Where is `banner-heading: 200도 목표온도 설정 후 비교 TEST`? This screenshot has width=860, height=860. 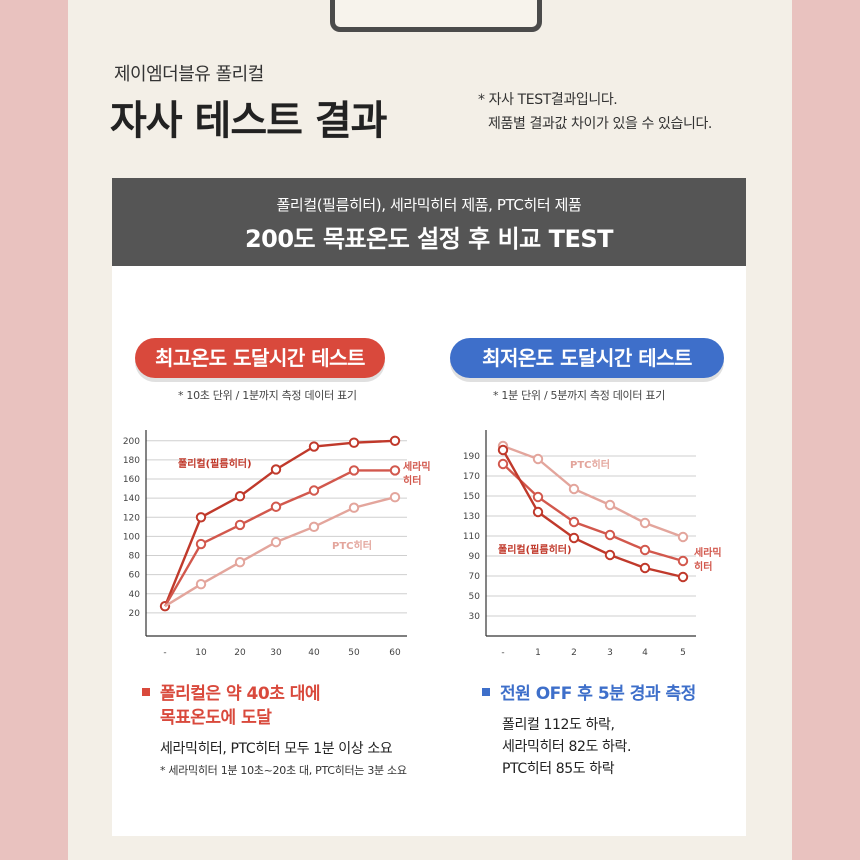 banner-heading: 200도 목표온도 설정 후 비교 TEST is located at coordinates (429, 239).